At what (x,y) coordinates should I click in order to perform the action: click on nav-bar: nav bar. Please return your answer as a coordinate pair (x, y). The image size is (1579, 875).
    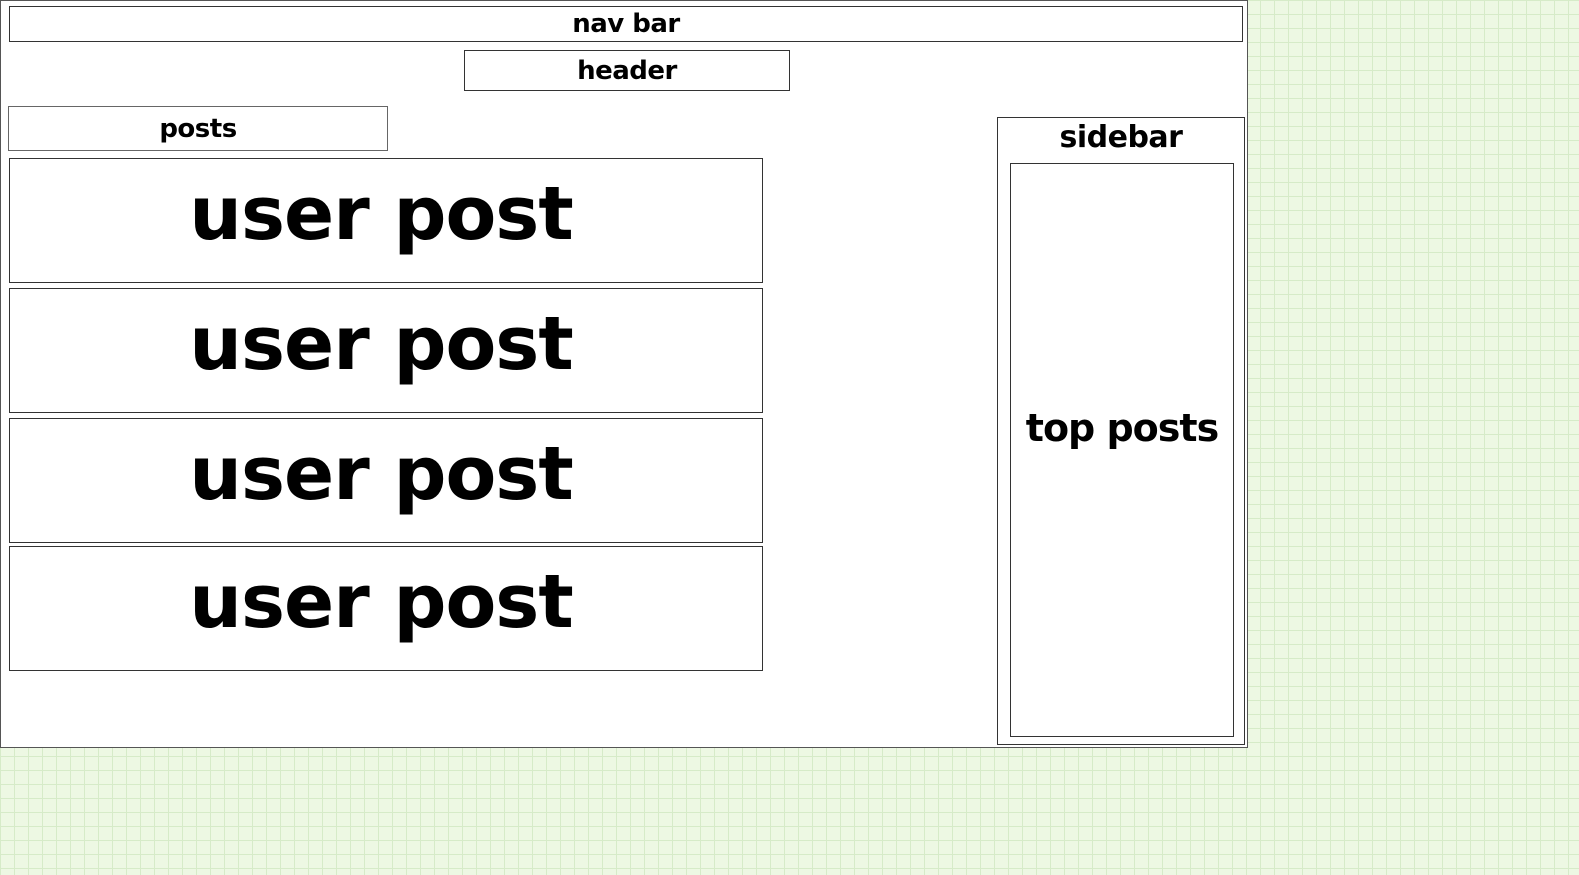
    Looking at the image, I should click on (626, 24).